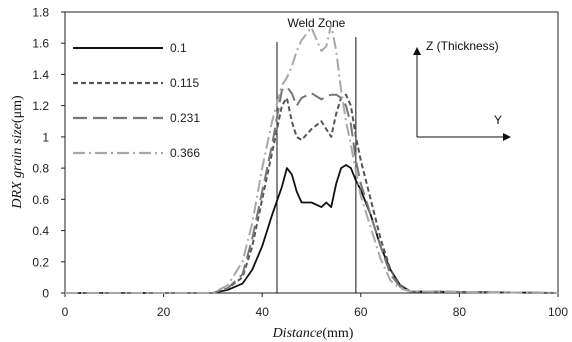 Image resolution: width=572 pixels, height=342 pixels. Describe the element at coordinates (462, 46) in the screenshot. I see `z-thickness-label: Z (Thickness)` at that location.